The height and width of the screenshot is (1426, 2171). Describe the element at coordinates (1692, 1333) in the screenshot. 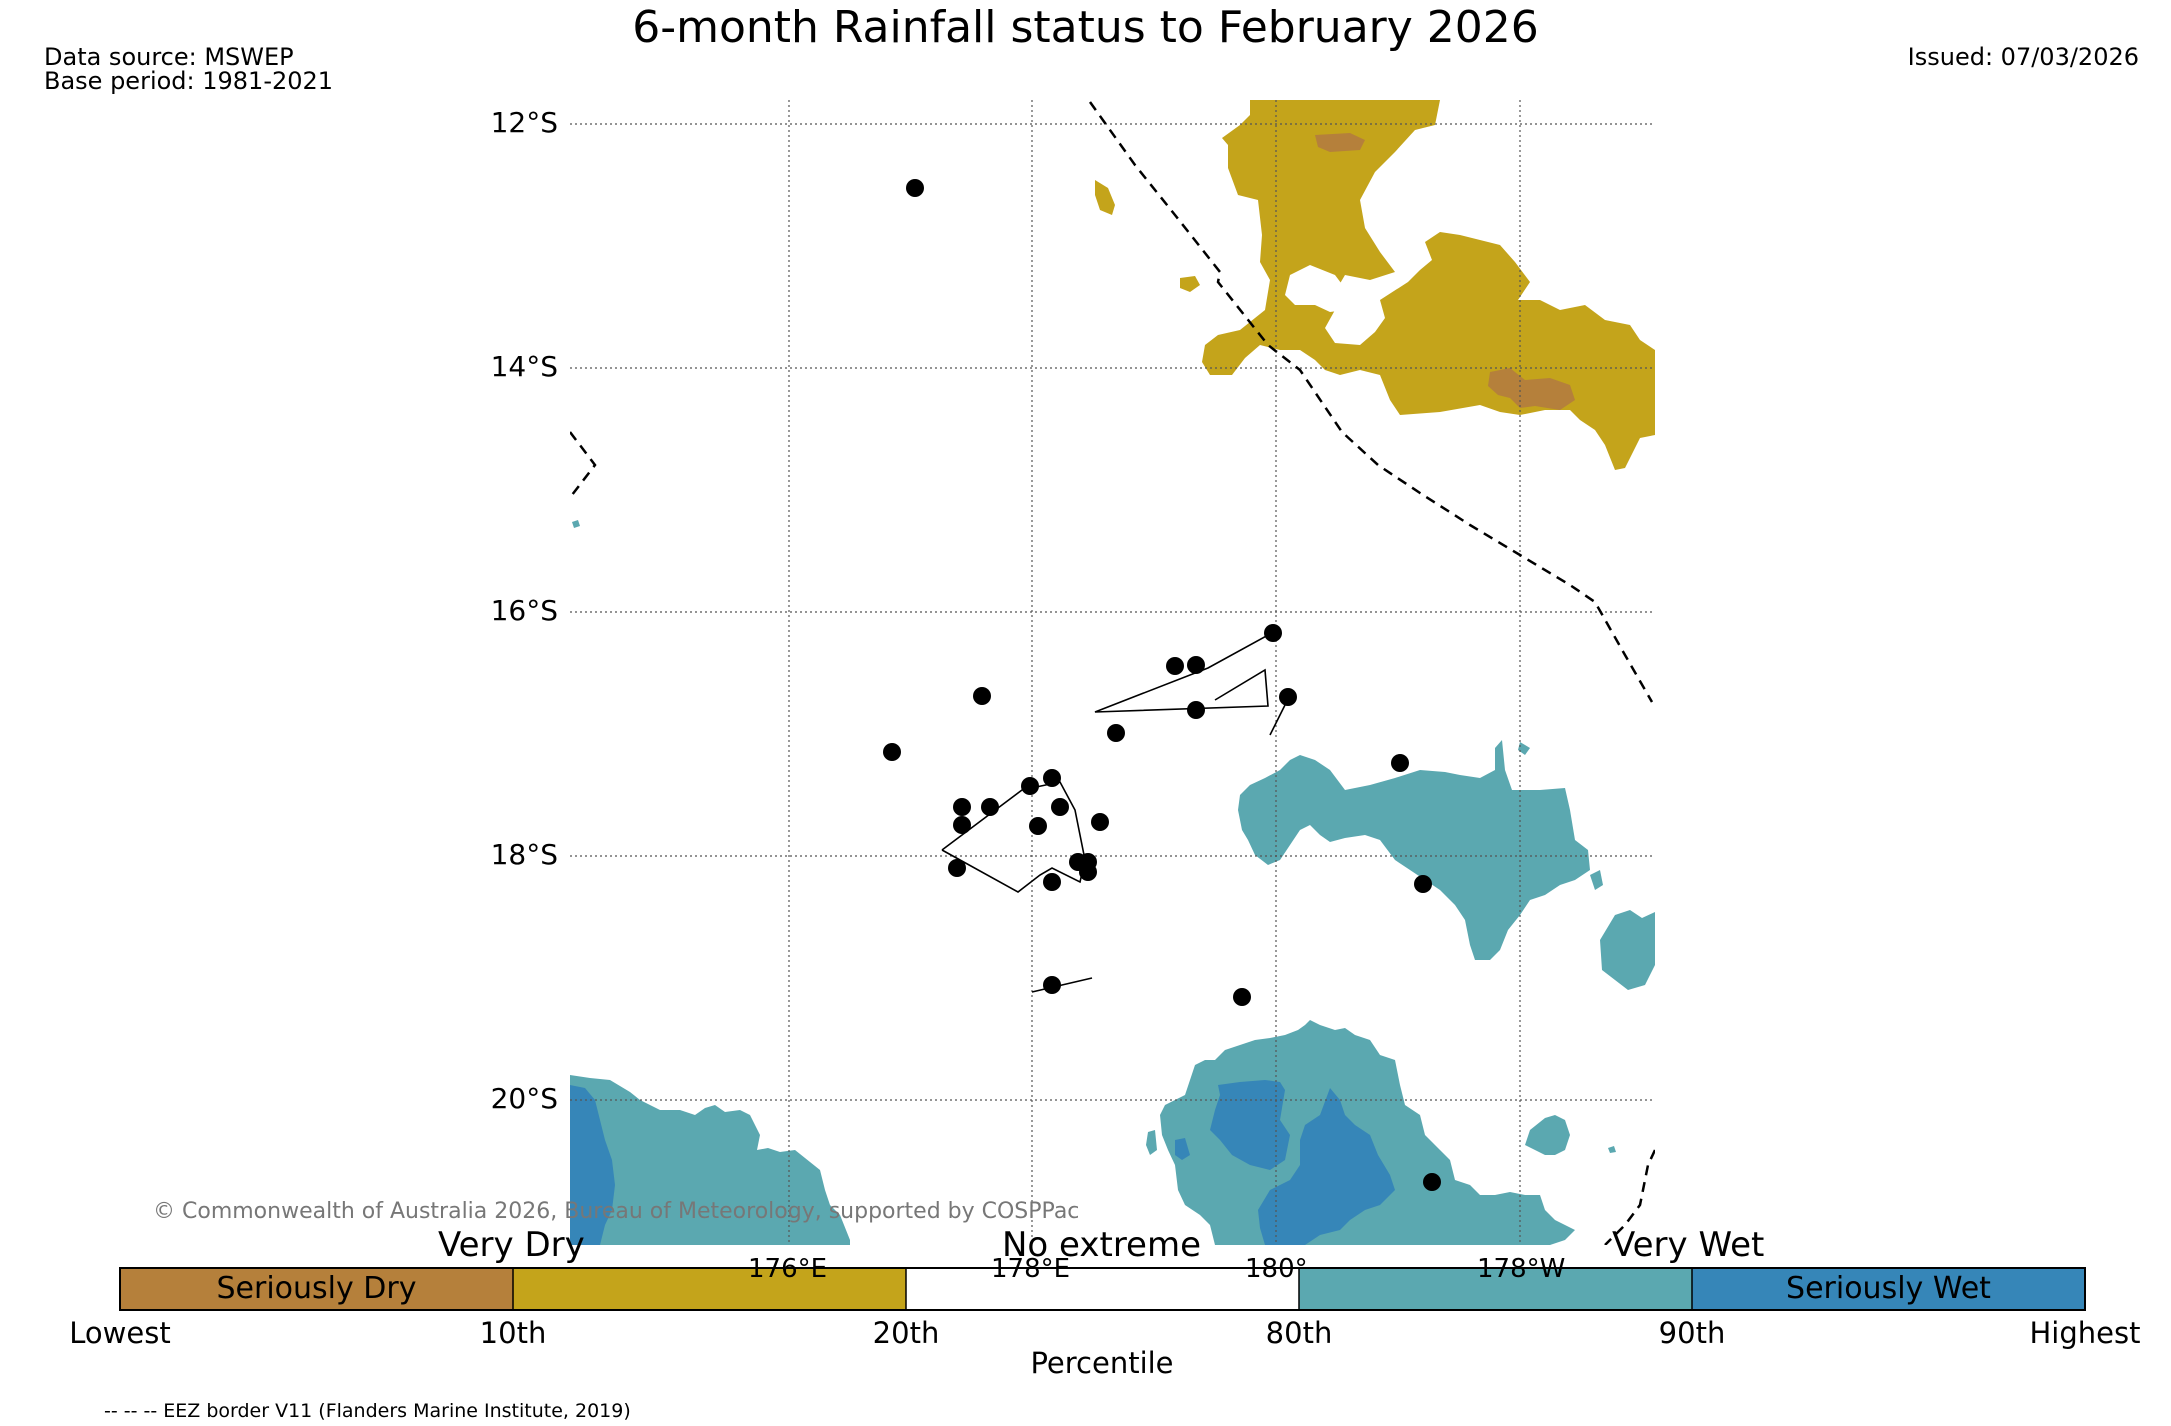

I see `tick-90th: 90th` at that location.